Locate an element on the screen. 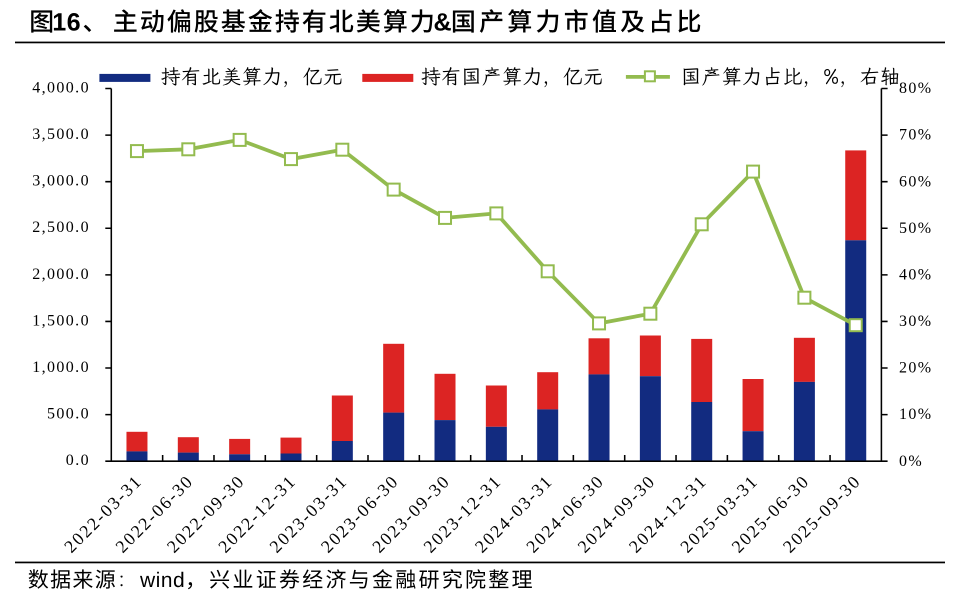  svg-text: 0.0 is located at coordinates (78, 460).